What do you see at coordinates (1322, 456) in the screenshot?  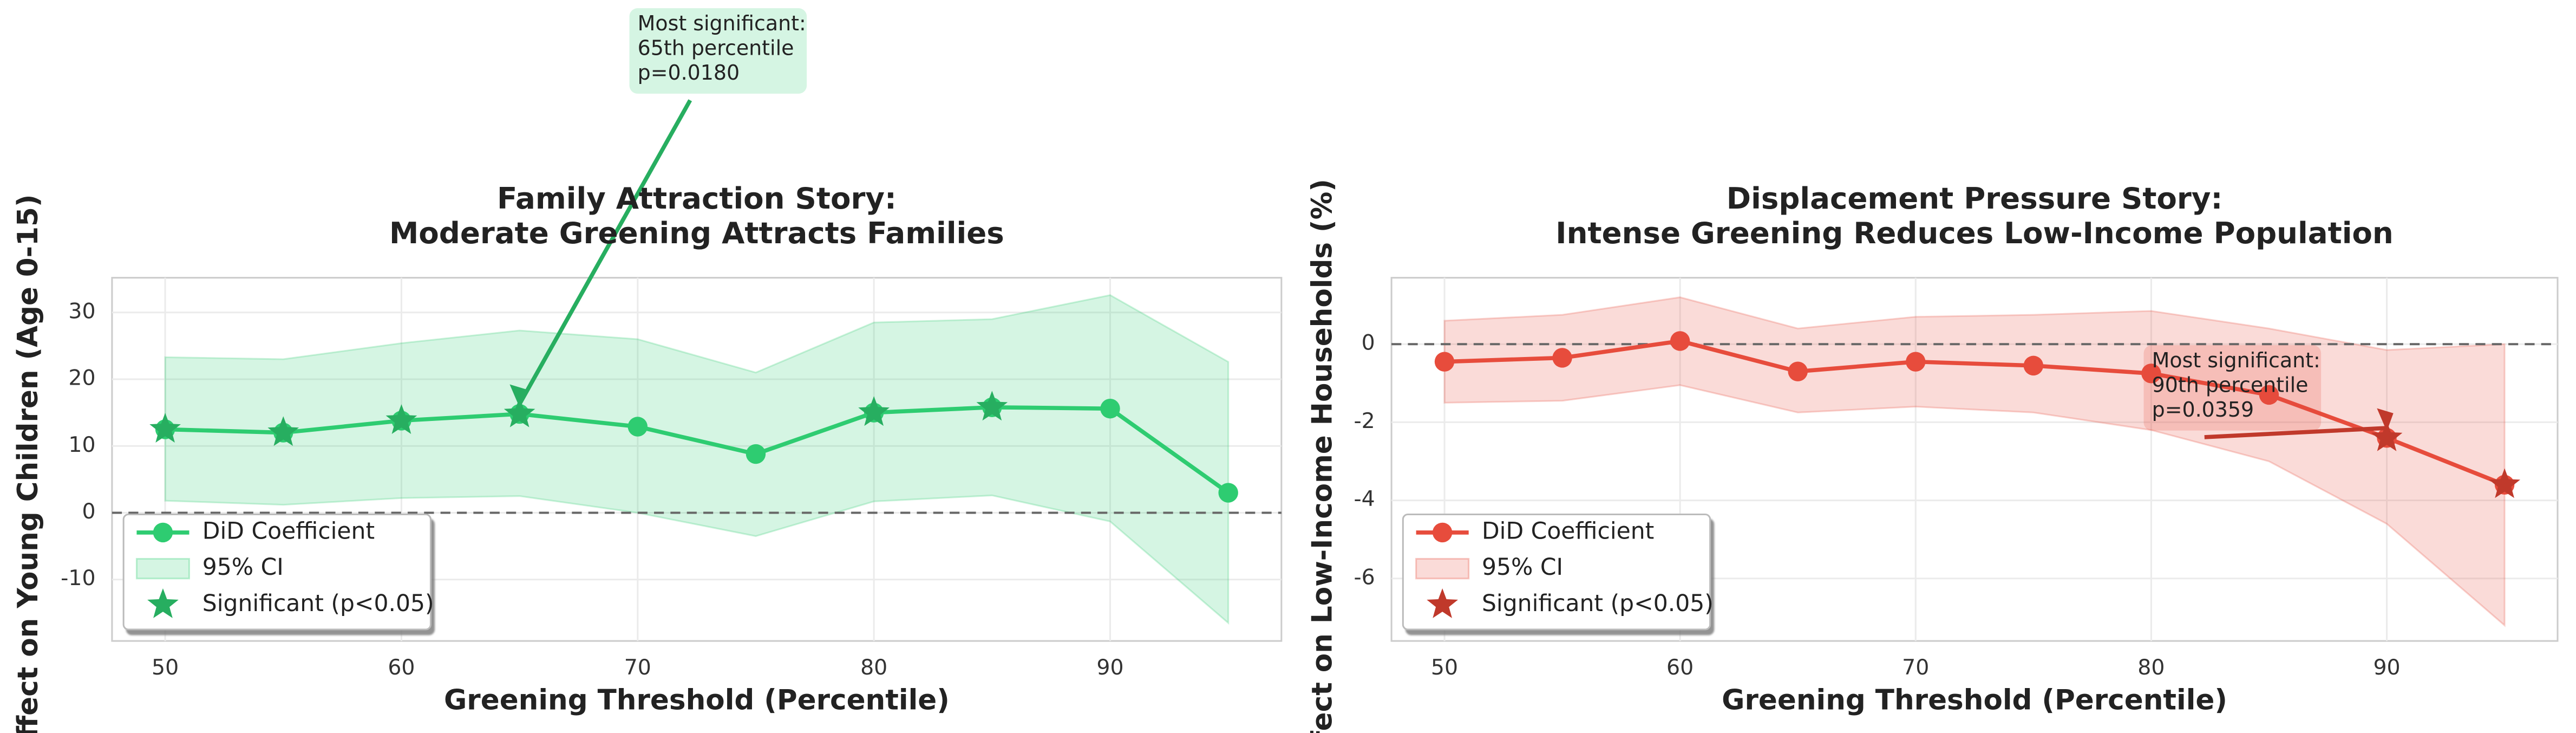 I see `y-axis-label: Effect on Low-Income Households (%)` at bounding box center [1322, 456].